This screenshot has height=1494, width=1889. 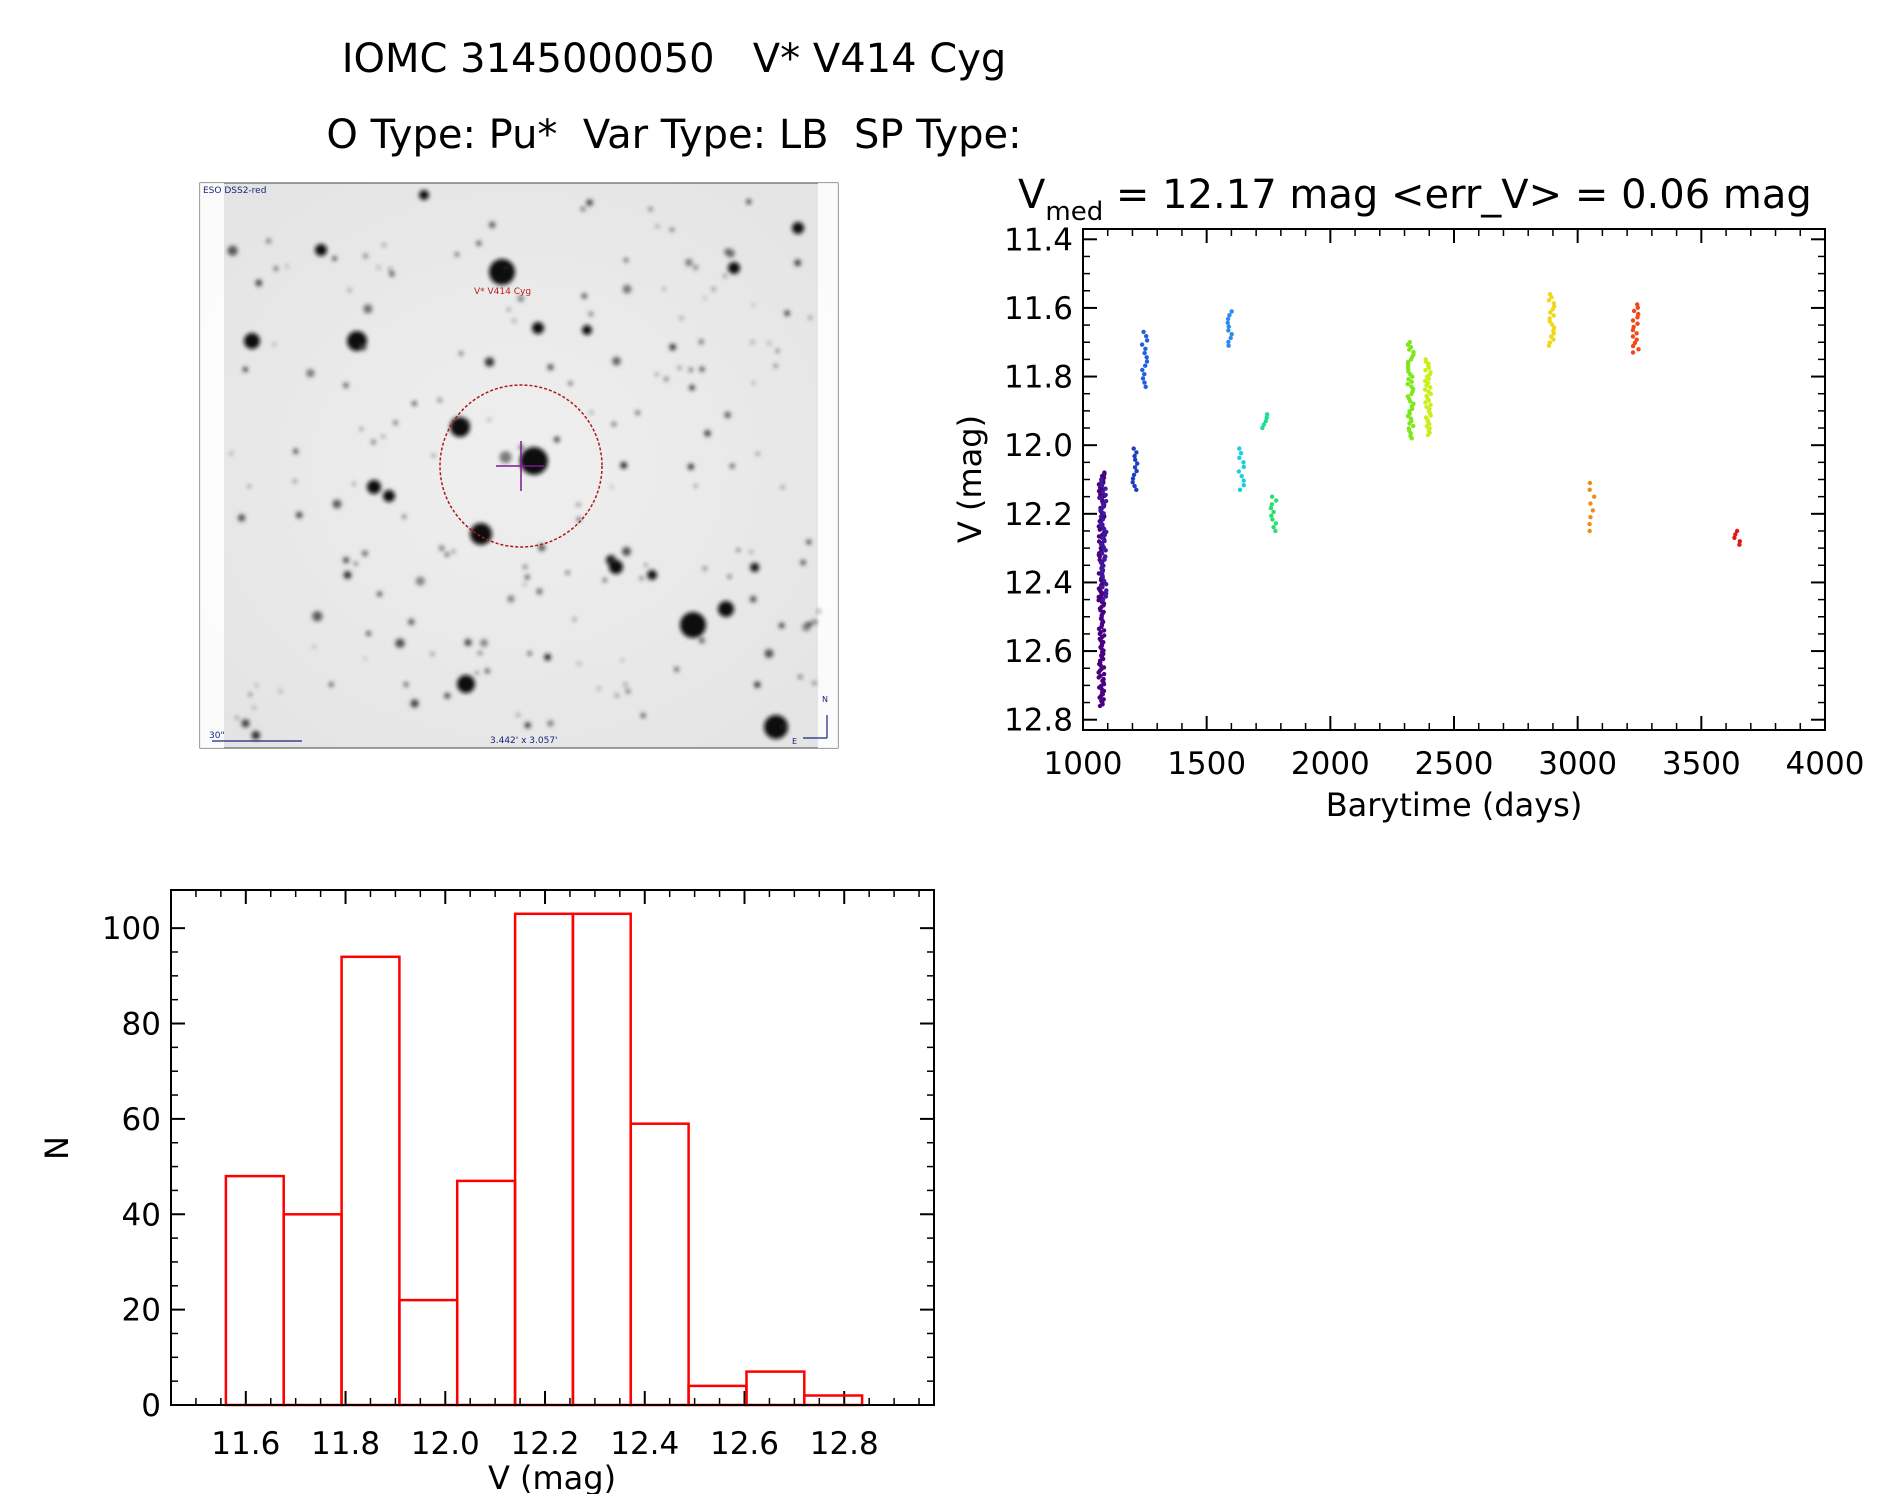 I want to click on lc-x-tick-label: 4000, so click(x=1825, y=764).